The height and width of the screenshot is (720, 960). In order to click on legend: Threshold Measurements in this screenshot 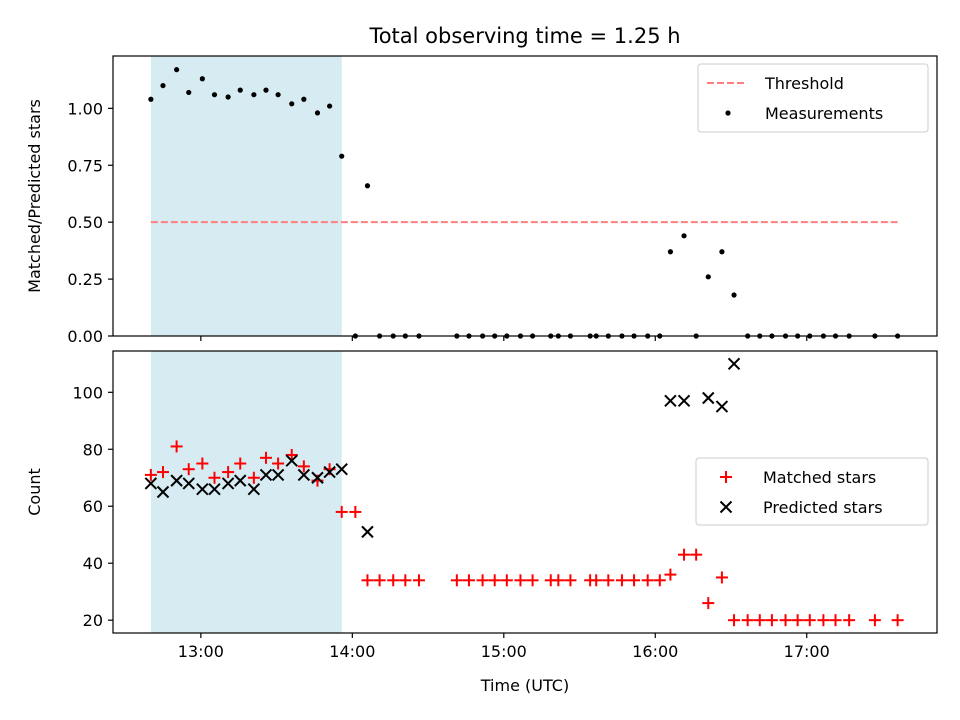, I will do `click(813, 98)`.